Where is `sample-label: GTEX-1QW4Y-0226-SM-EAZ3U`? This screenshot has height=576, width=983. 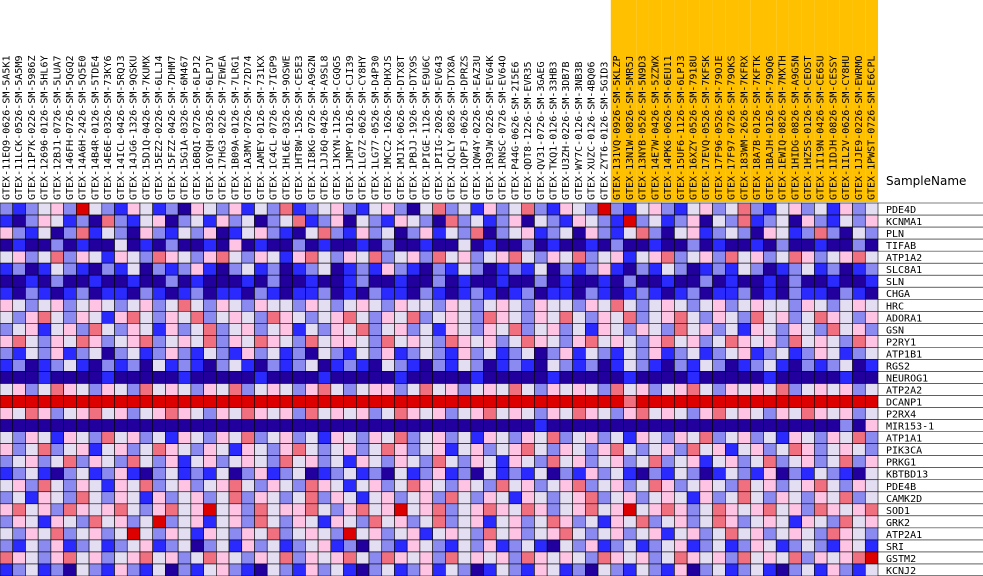 sample-label: GTEX-1QW4Y-0226-SM-EAZ3U is located at coordinates (477, 127).